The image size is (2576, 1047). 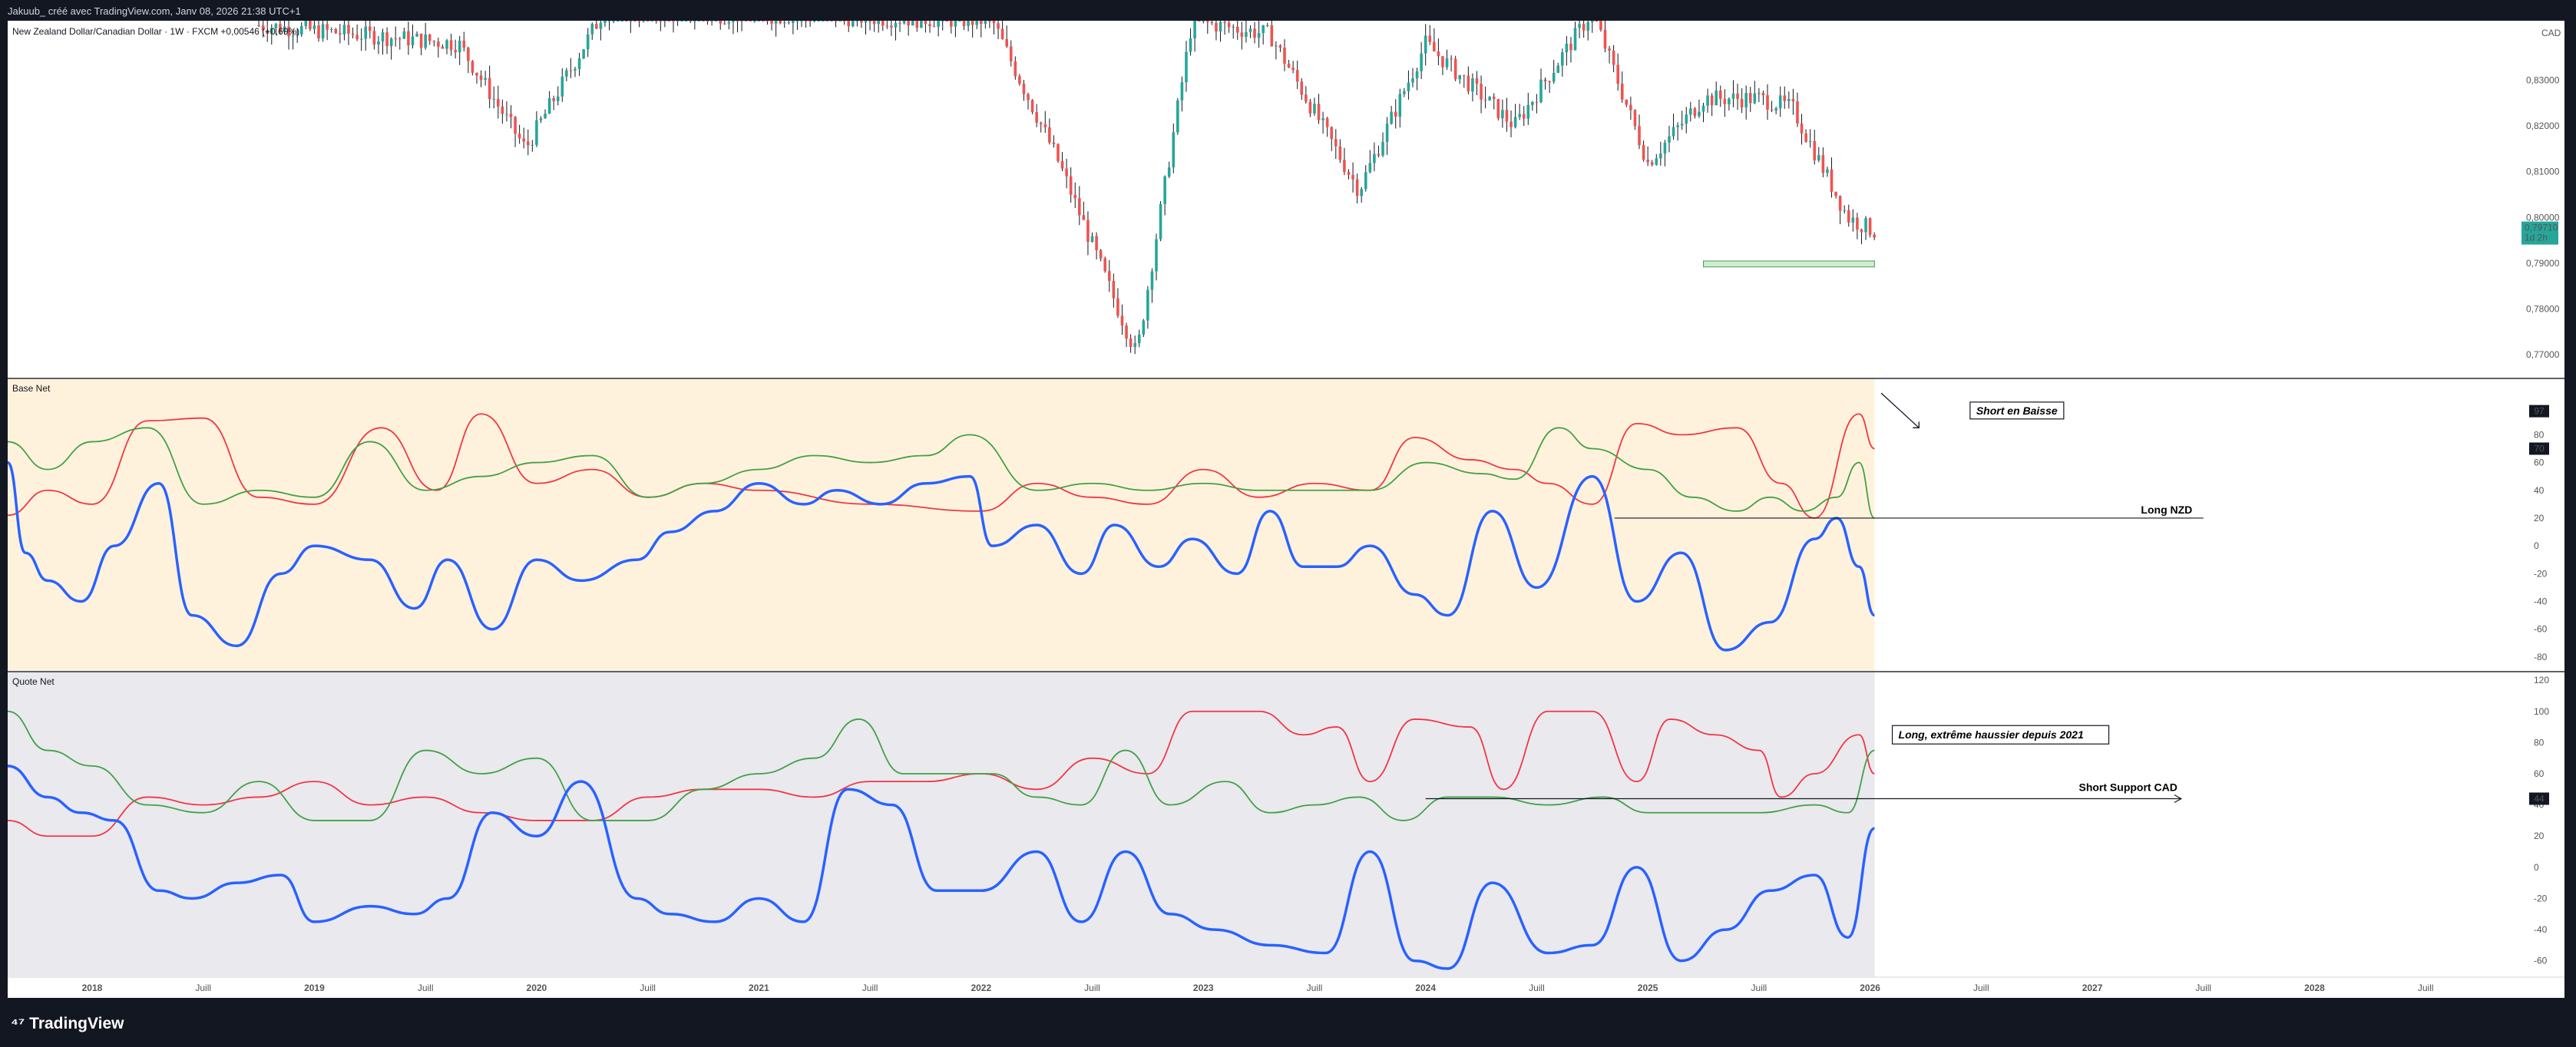 I want to click on time-tick-label: 2022, so click(x=981, y=988).